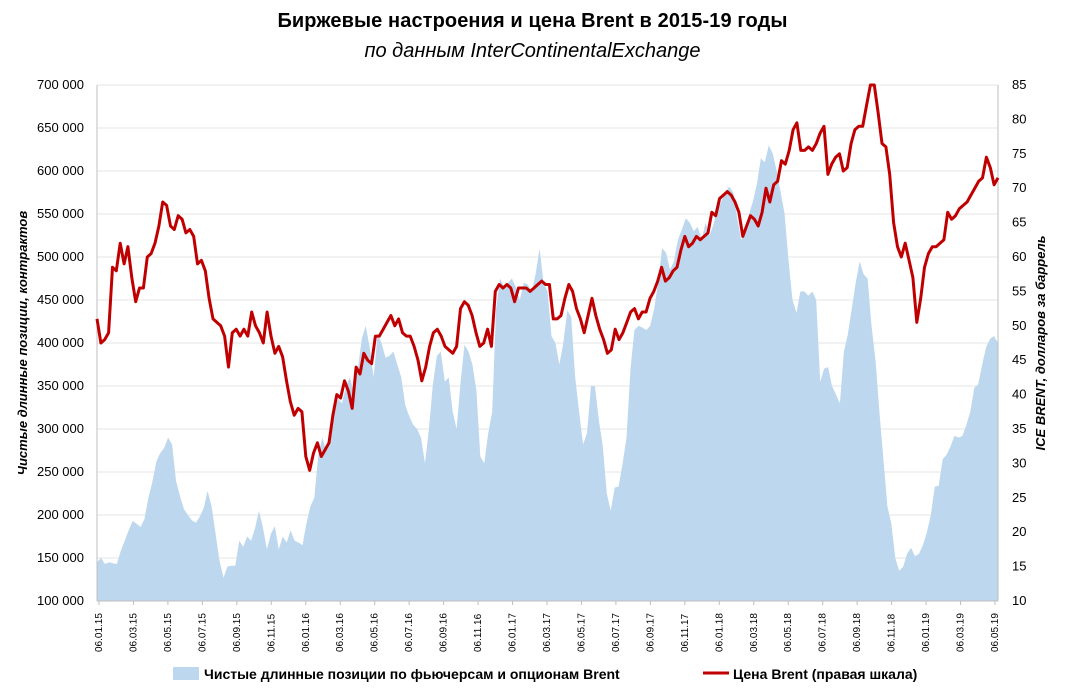  What do you see at coordinates (926, 632) in the screenshot?
I see `x-tick-label: 06.01.19` at bounding box center [926, 632].